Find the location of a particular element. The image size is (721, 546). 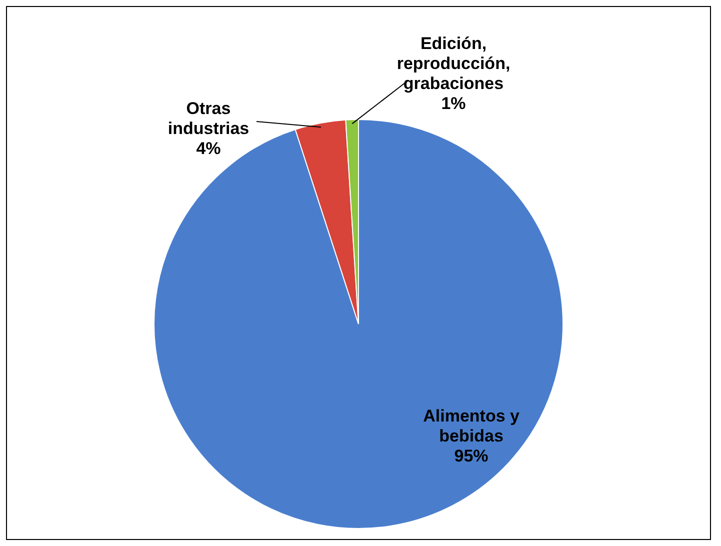

slice-label: Edición, reproducción, grabaciones is located at coordinates (453, 64).